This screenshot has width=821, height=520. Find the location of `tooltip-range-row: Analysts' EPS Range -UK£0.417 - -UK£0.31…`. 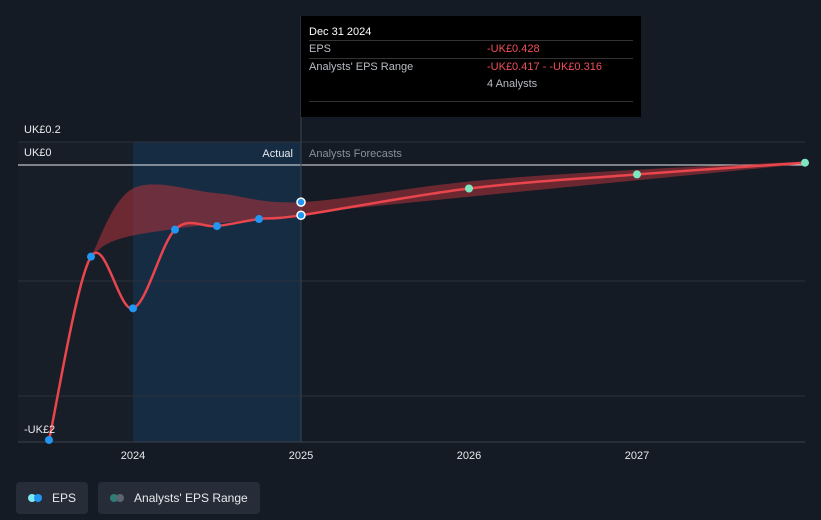

tooltip-range-row: Analysts' EPS Range -UK£0.417 - -UK£0.31… is located at coordinates (471, 67).